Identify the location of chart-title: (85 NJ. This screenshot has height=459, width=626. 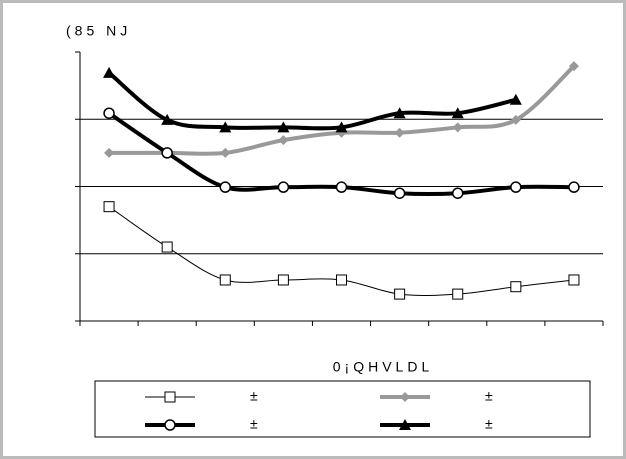
(98, 31).